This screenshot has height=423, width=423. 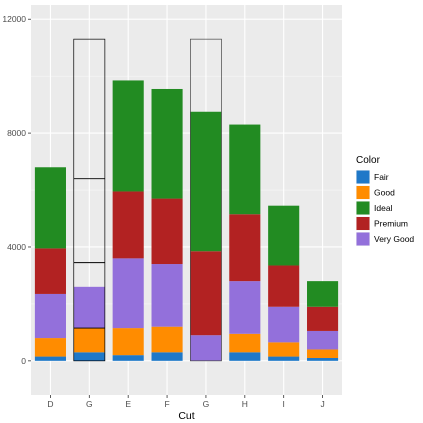 What do you see at coordinates (322, 404) in the screenshot?
I see `x-tick-label: J` at bounding box center [322, 404].